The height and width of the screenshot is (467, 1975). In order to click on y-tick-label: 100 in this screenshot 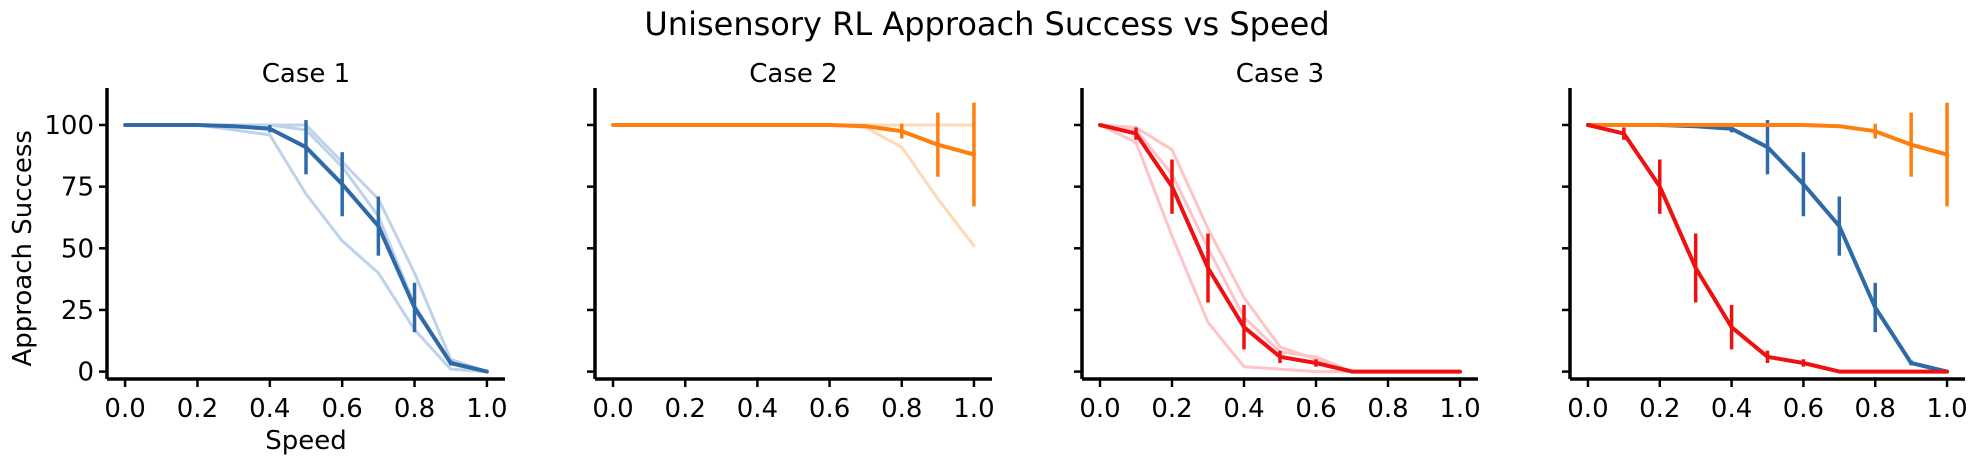, I will do `click(69, 126)`.